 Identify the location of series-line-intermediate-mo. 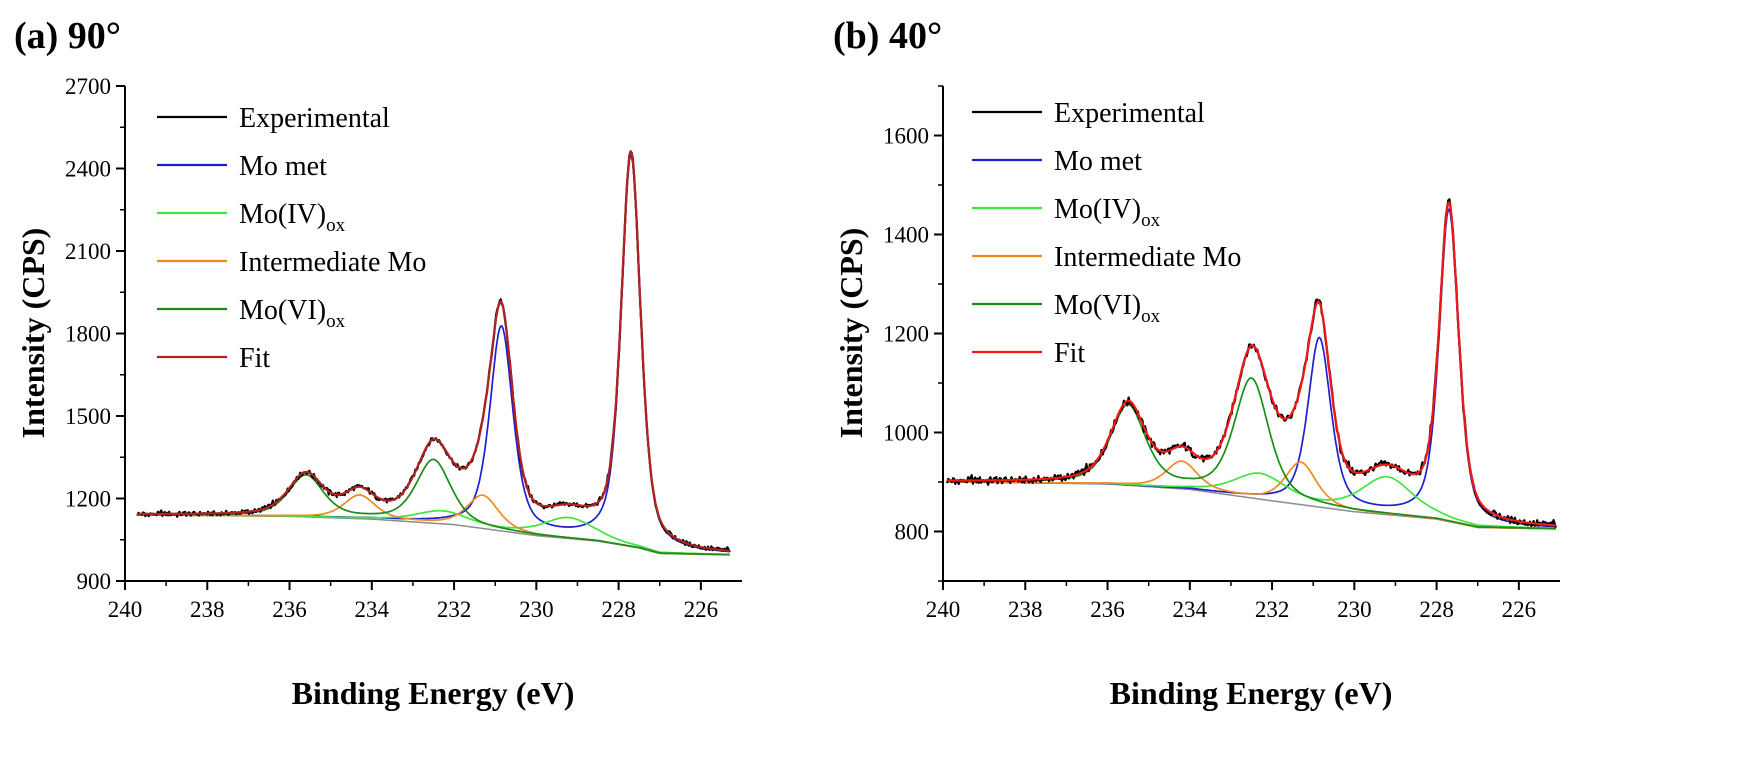
(1251, 495).